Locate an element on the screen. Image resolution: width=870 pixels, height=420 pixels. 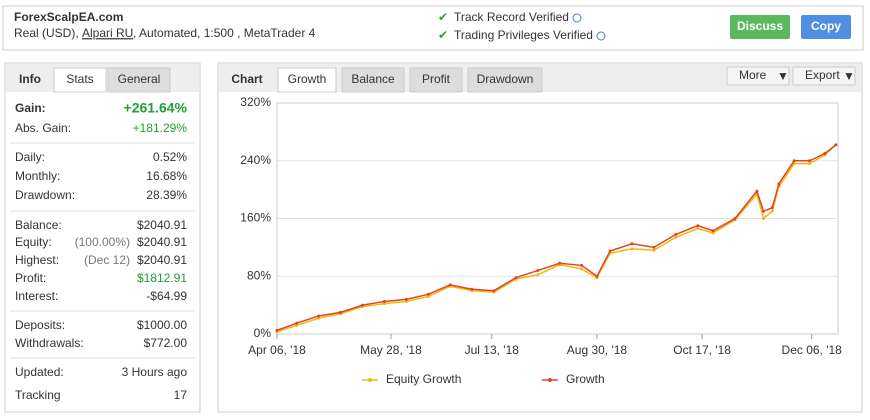
stat-value: $772.00 is located at coordinates (166, 343).